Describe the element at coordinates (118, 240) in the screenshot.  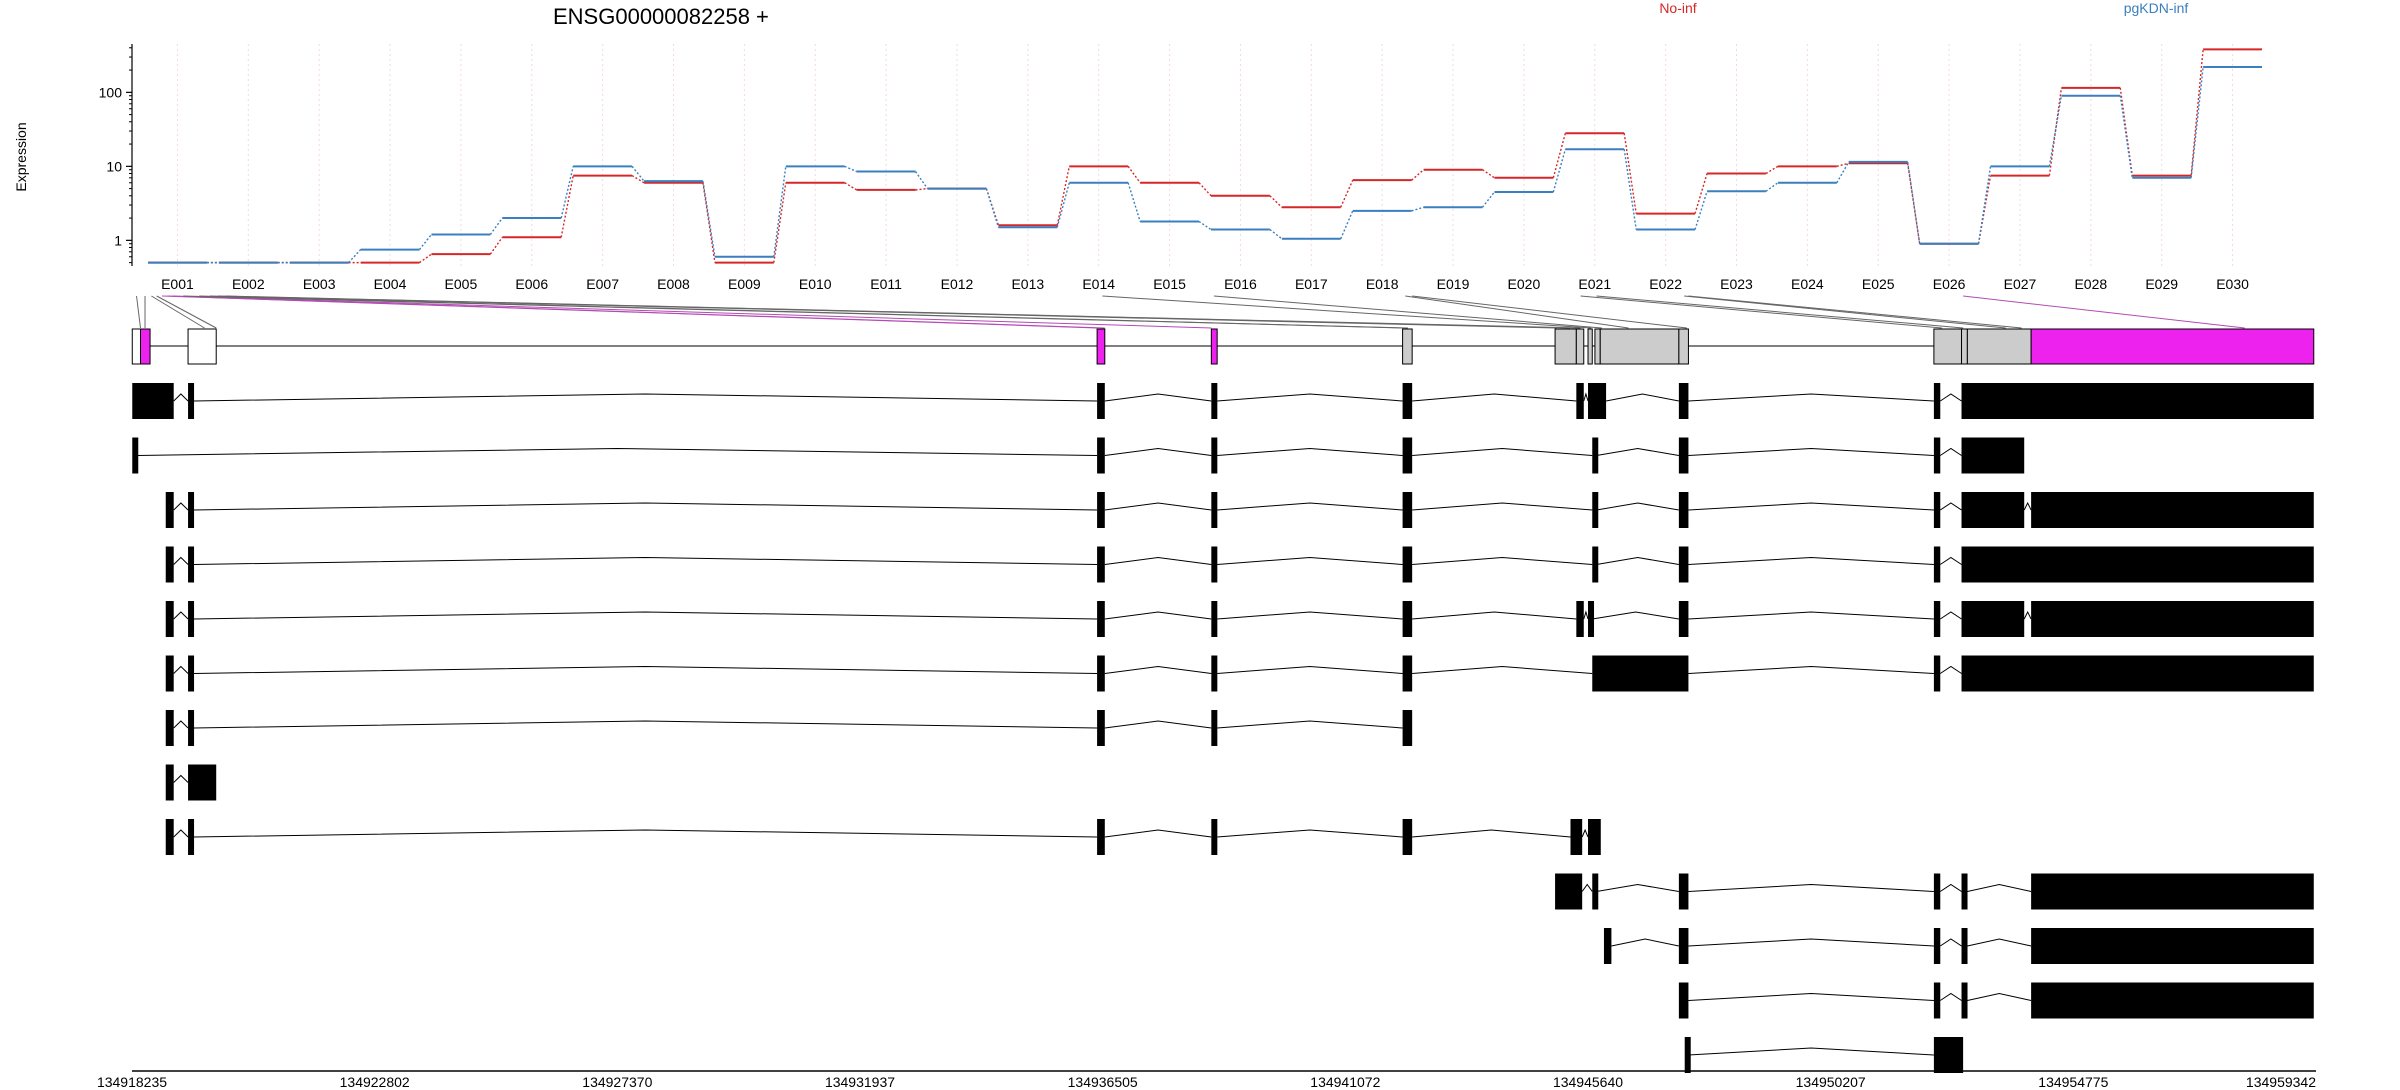
I see `y-tick-label: 1` at that location.